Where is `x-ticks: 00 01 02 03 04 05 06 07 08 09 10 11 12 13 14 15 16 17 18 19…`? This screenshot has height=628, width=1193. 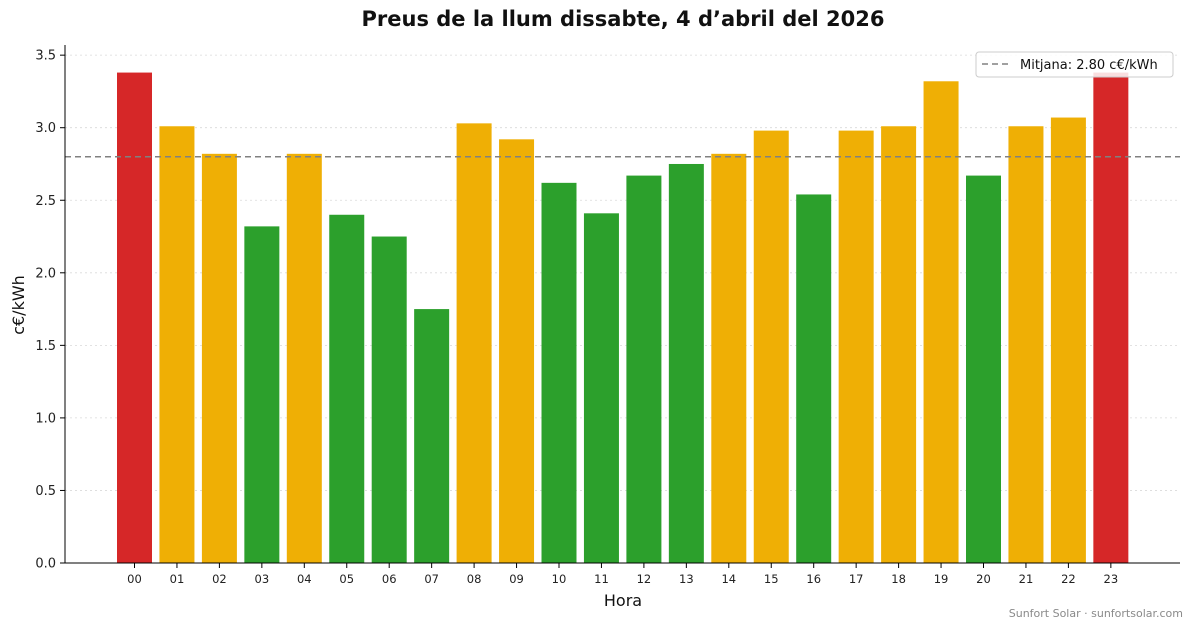
x-ticks: 00 01 02 03 04 05 06 07 08 09 10 11 12 13 14 15 16 17 18 19… is located at coordinates (622, 574).